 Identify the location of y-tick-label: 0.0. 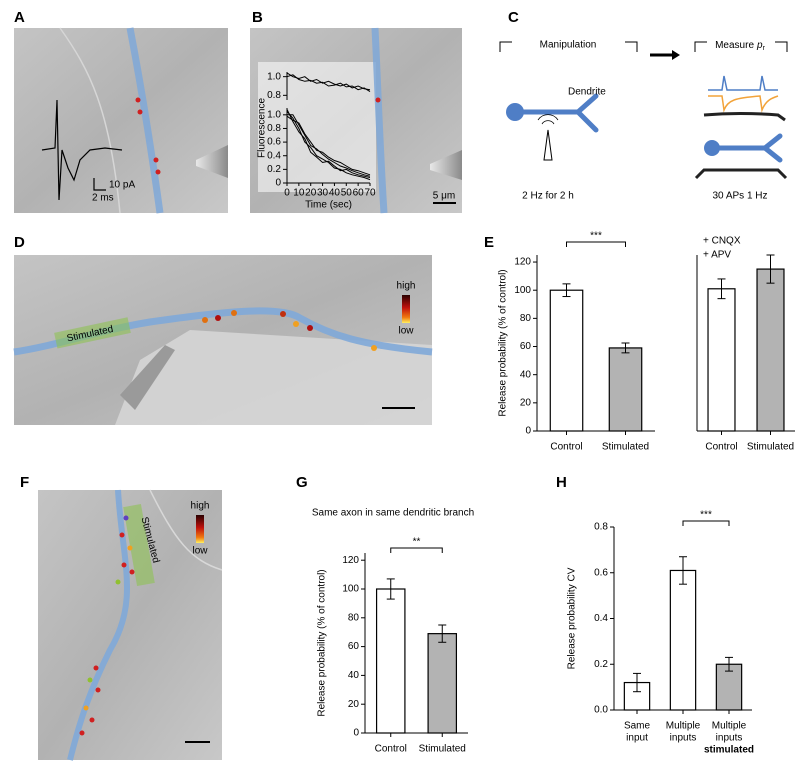
(601, 710).